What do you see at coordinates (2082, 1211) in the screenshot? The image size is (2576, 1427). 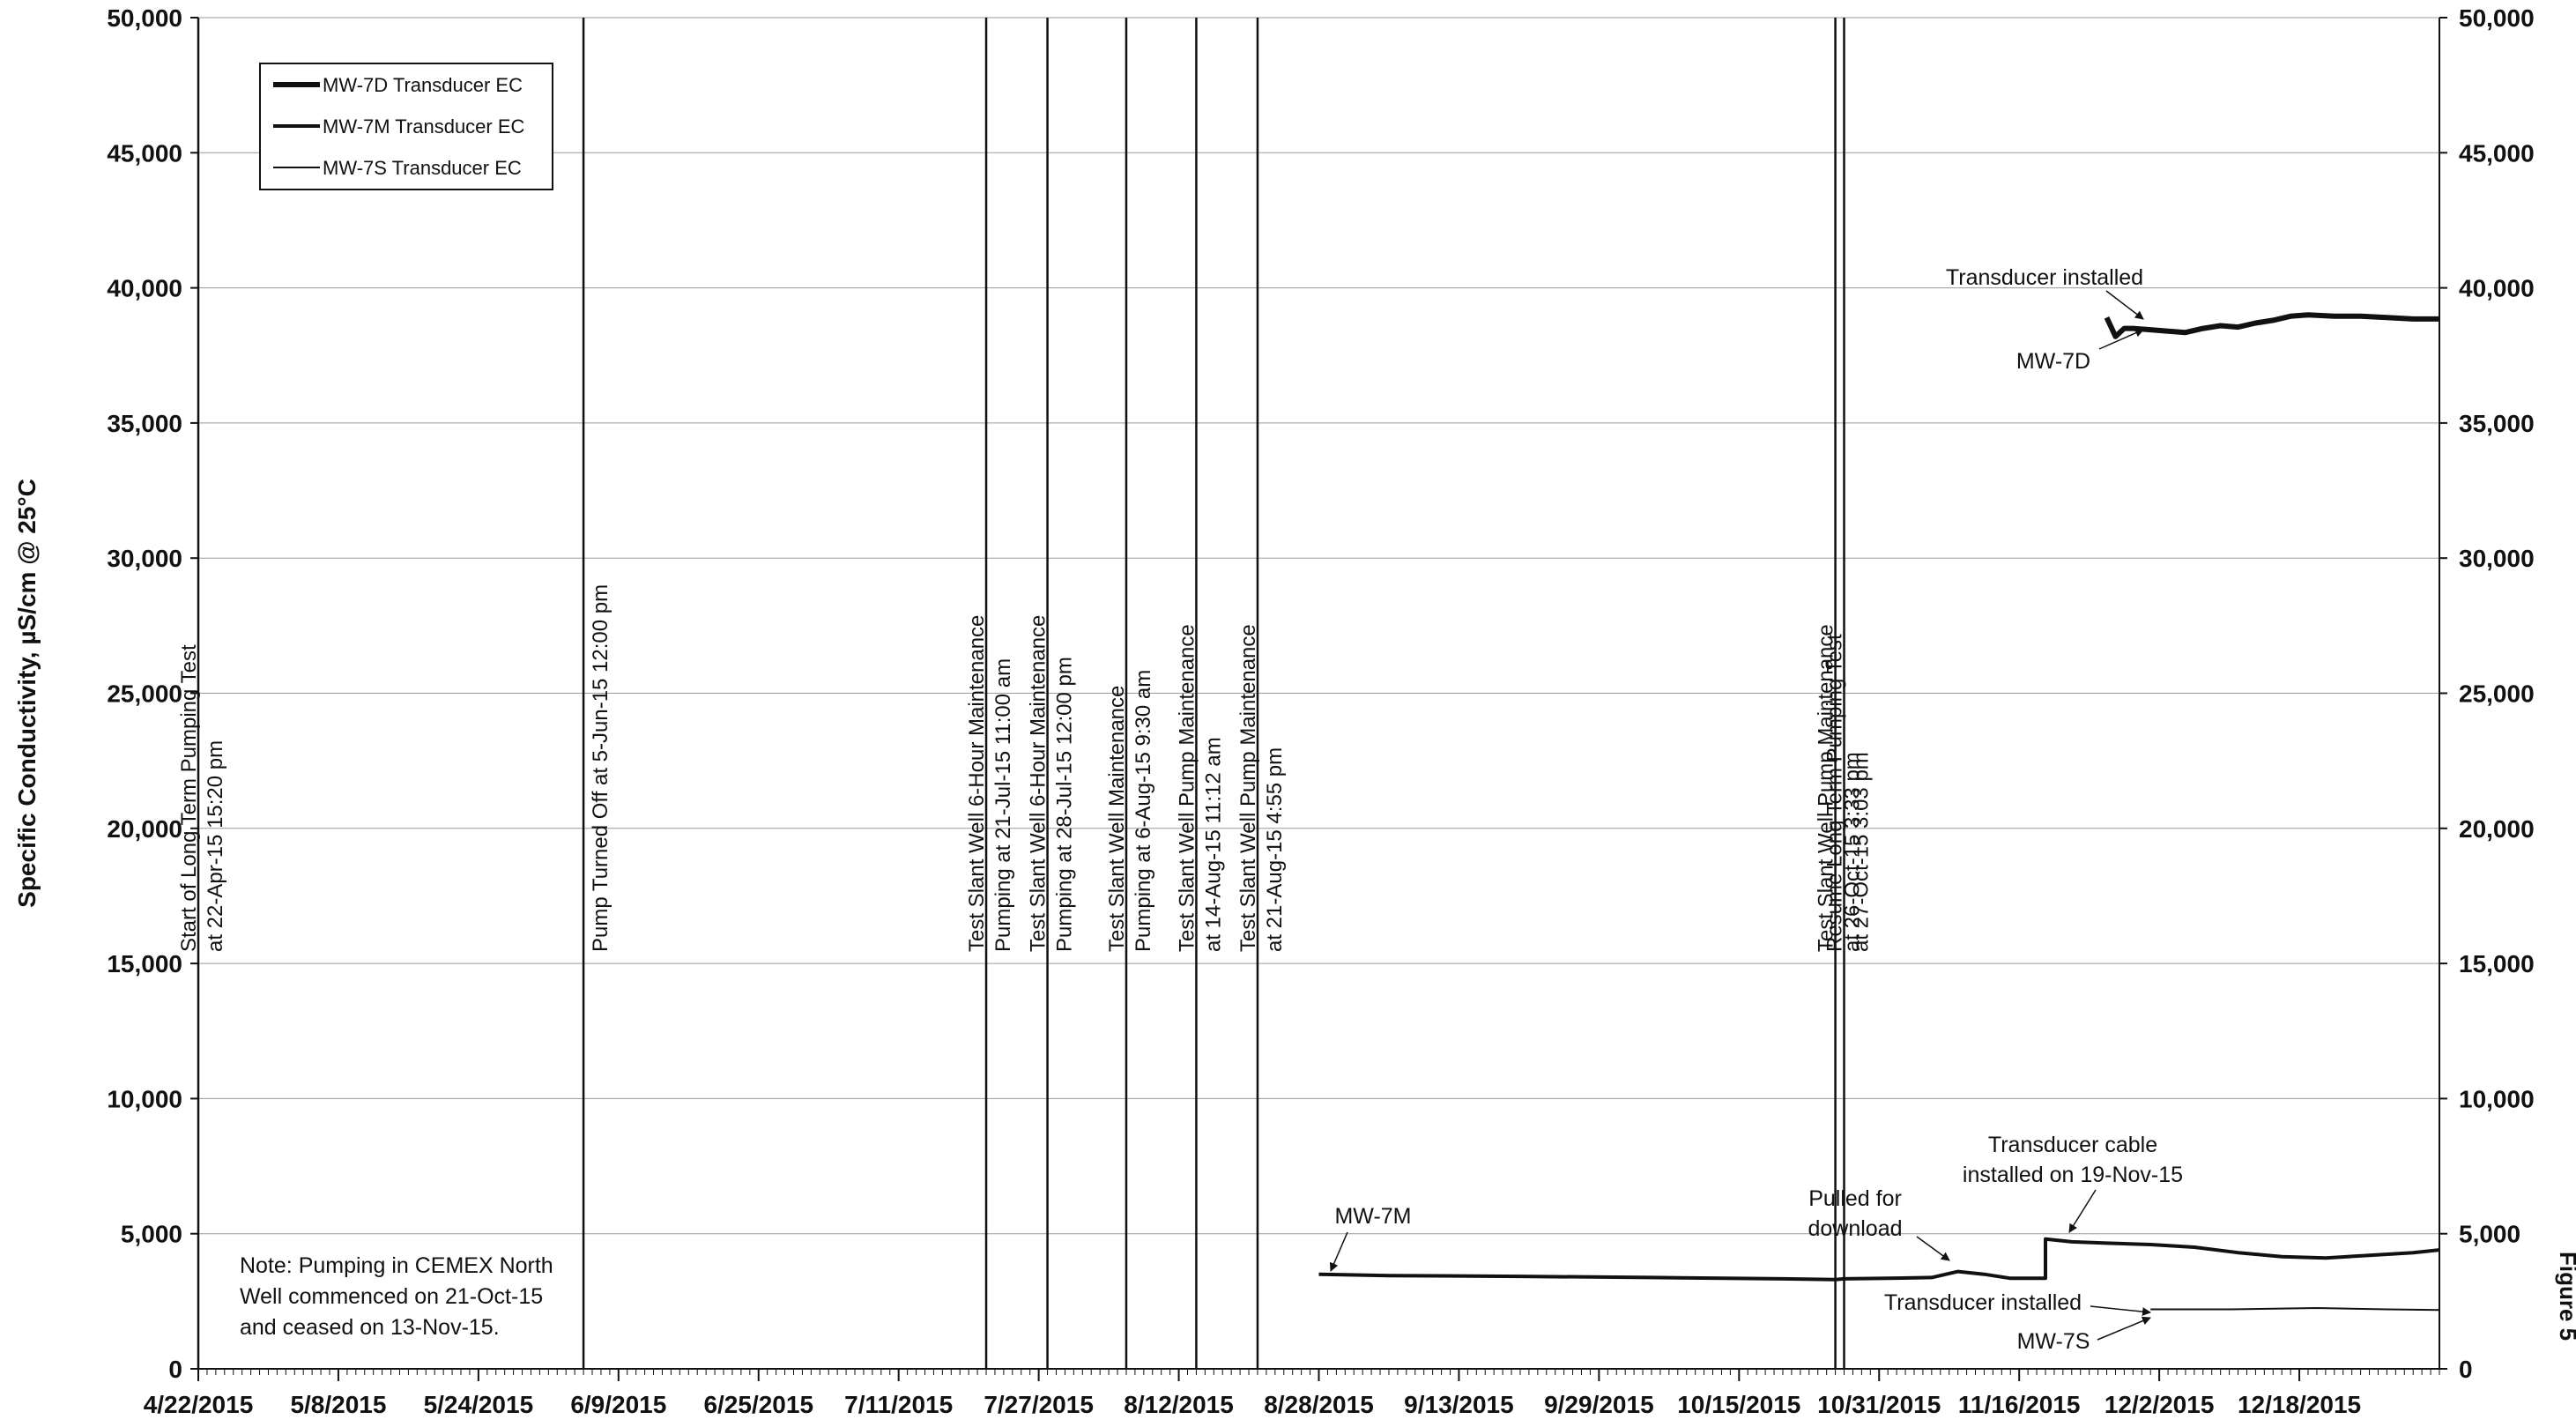 I see `arrow-transducer-cable` at bounding box center [2082, 1211].